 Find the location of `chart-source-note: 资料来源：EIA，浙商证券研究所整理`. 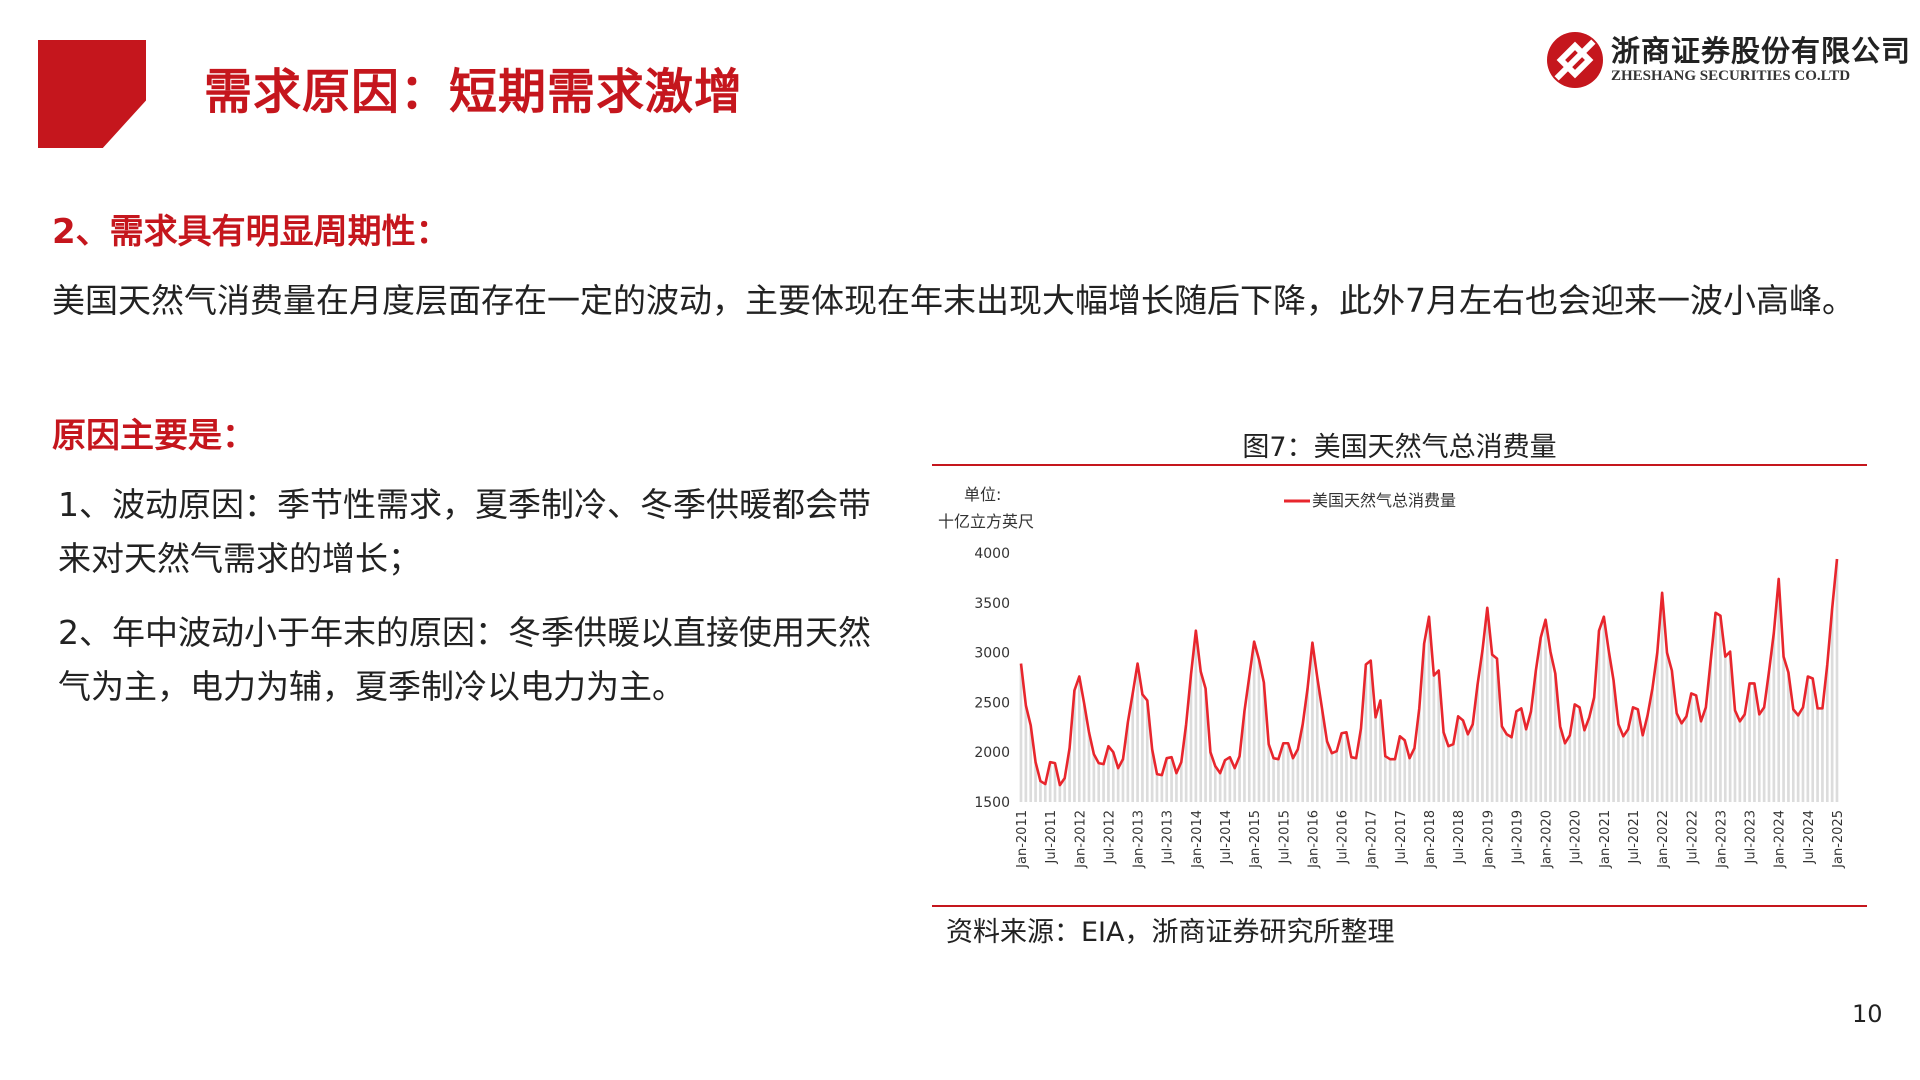

chart-source-note: 资料来源：EIA，浙商证券研究所整理 is located at coordinates (1170, 932).